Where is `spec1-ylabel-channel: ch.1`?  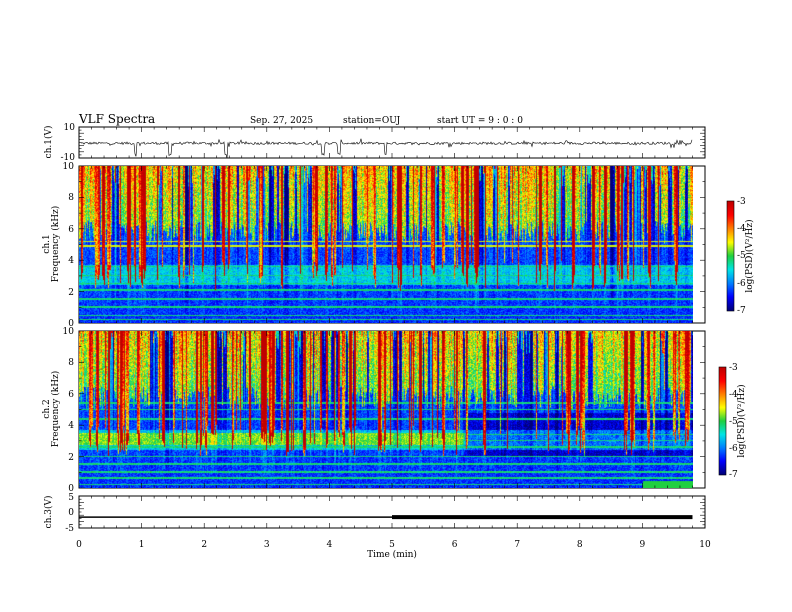
spec1-ylabel-channel: ch.1 is located at coordinates (47, 243).